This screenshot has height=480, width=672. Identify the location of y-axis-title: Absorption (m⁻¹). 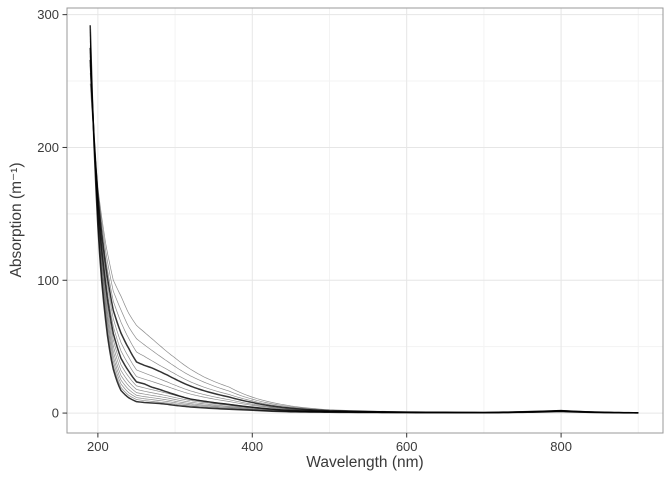
(16, 220).